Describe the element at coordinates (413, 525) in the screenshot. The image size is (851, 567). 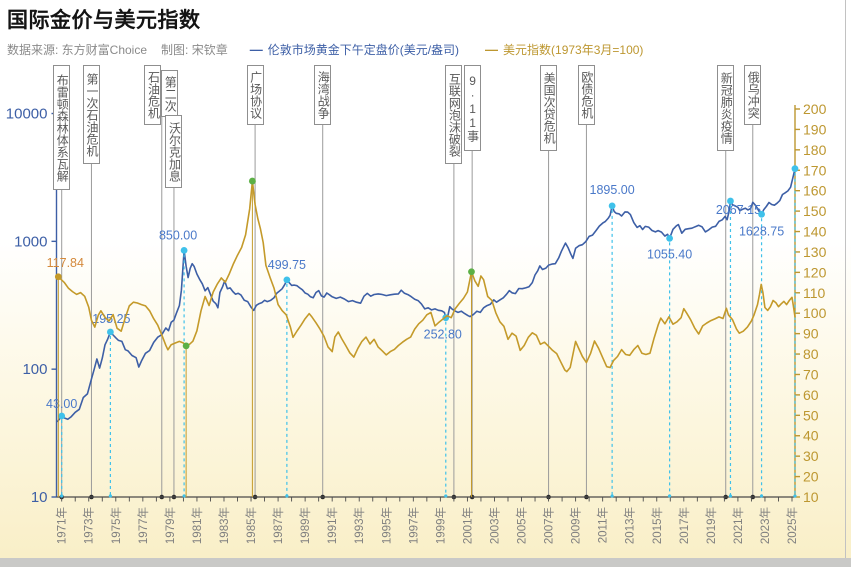
I see `x-axis-year-label: 1997年` at that location.